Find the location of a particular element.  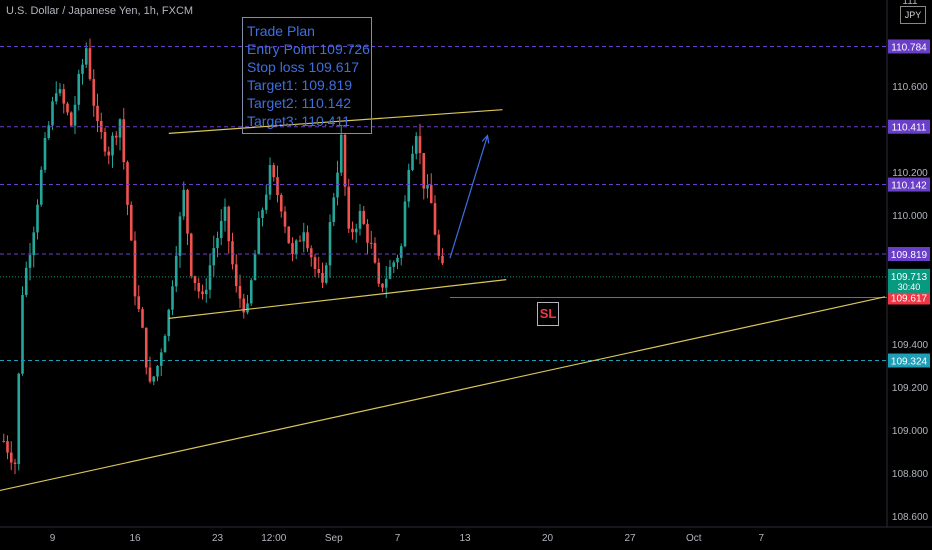

trade-plan-line-1: Entry Point 109.726 is located at coordinates (308, 49).